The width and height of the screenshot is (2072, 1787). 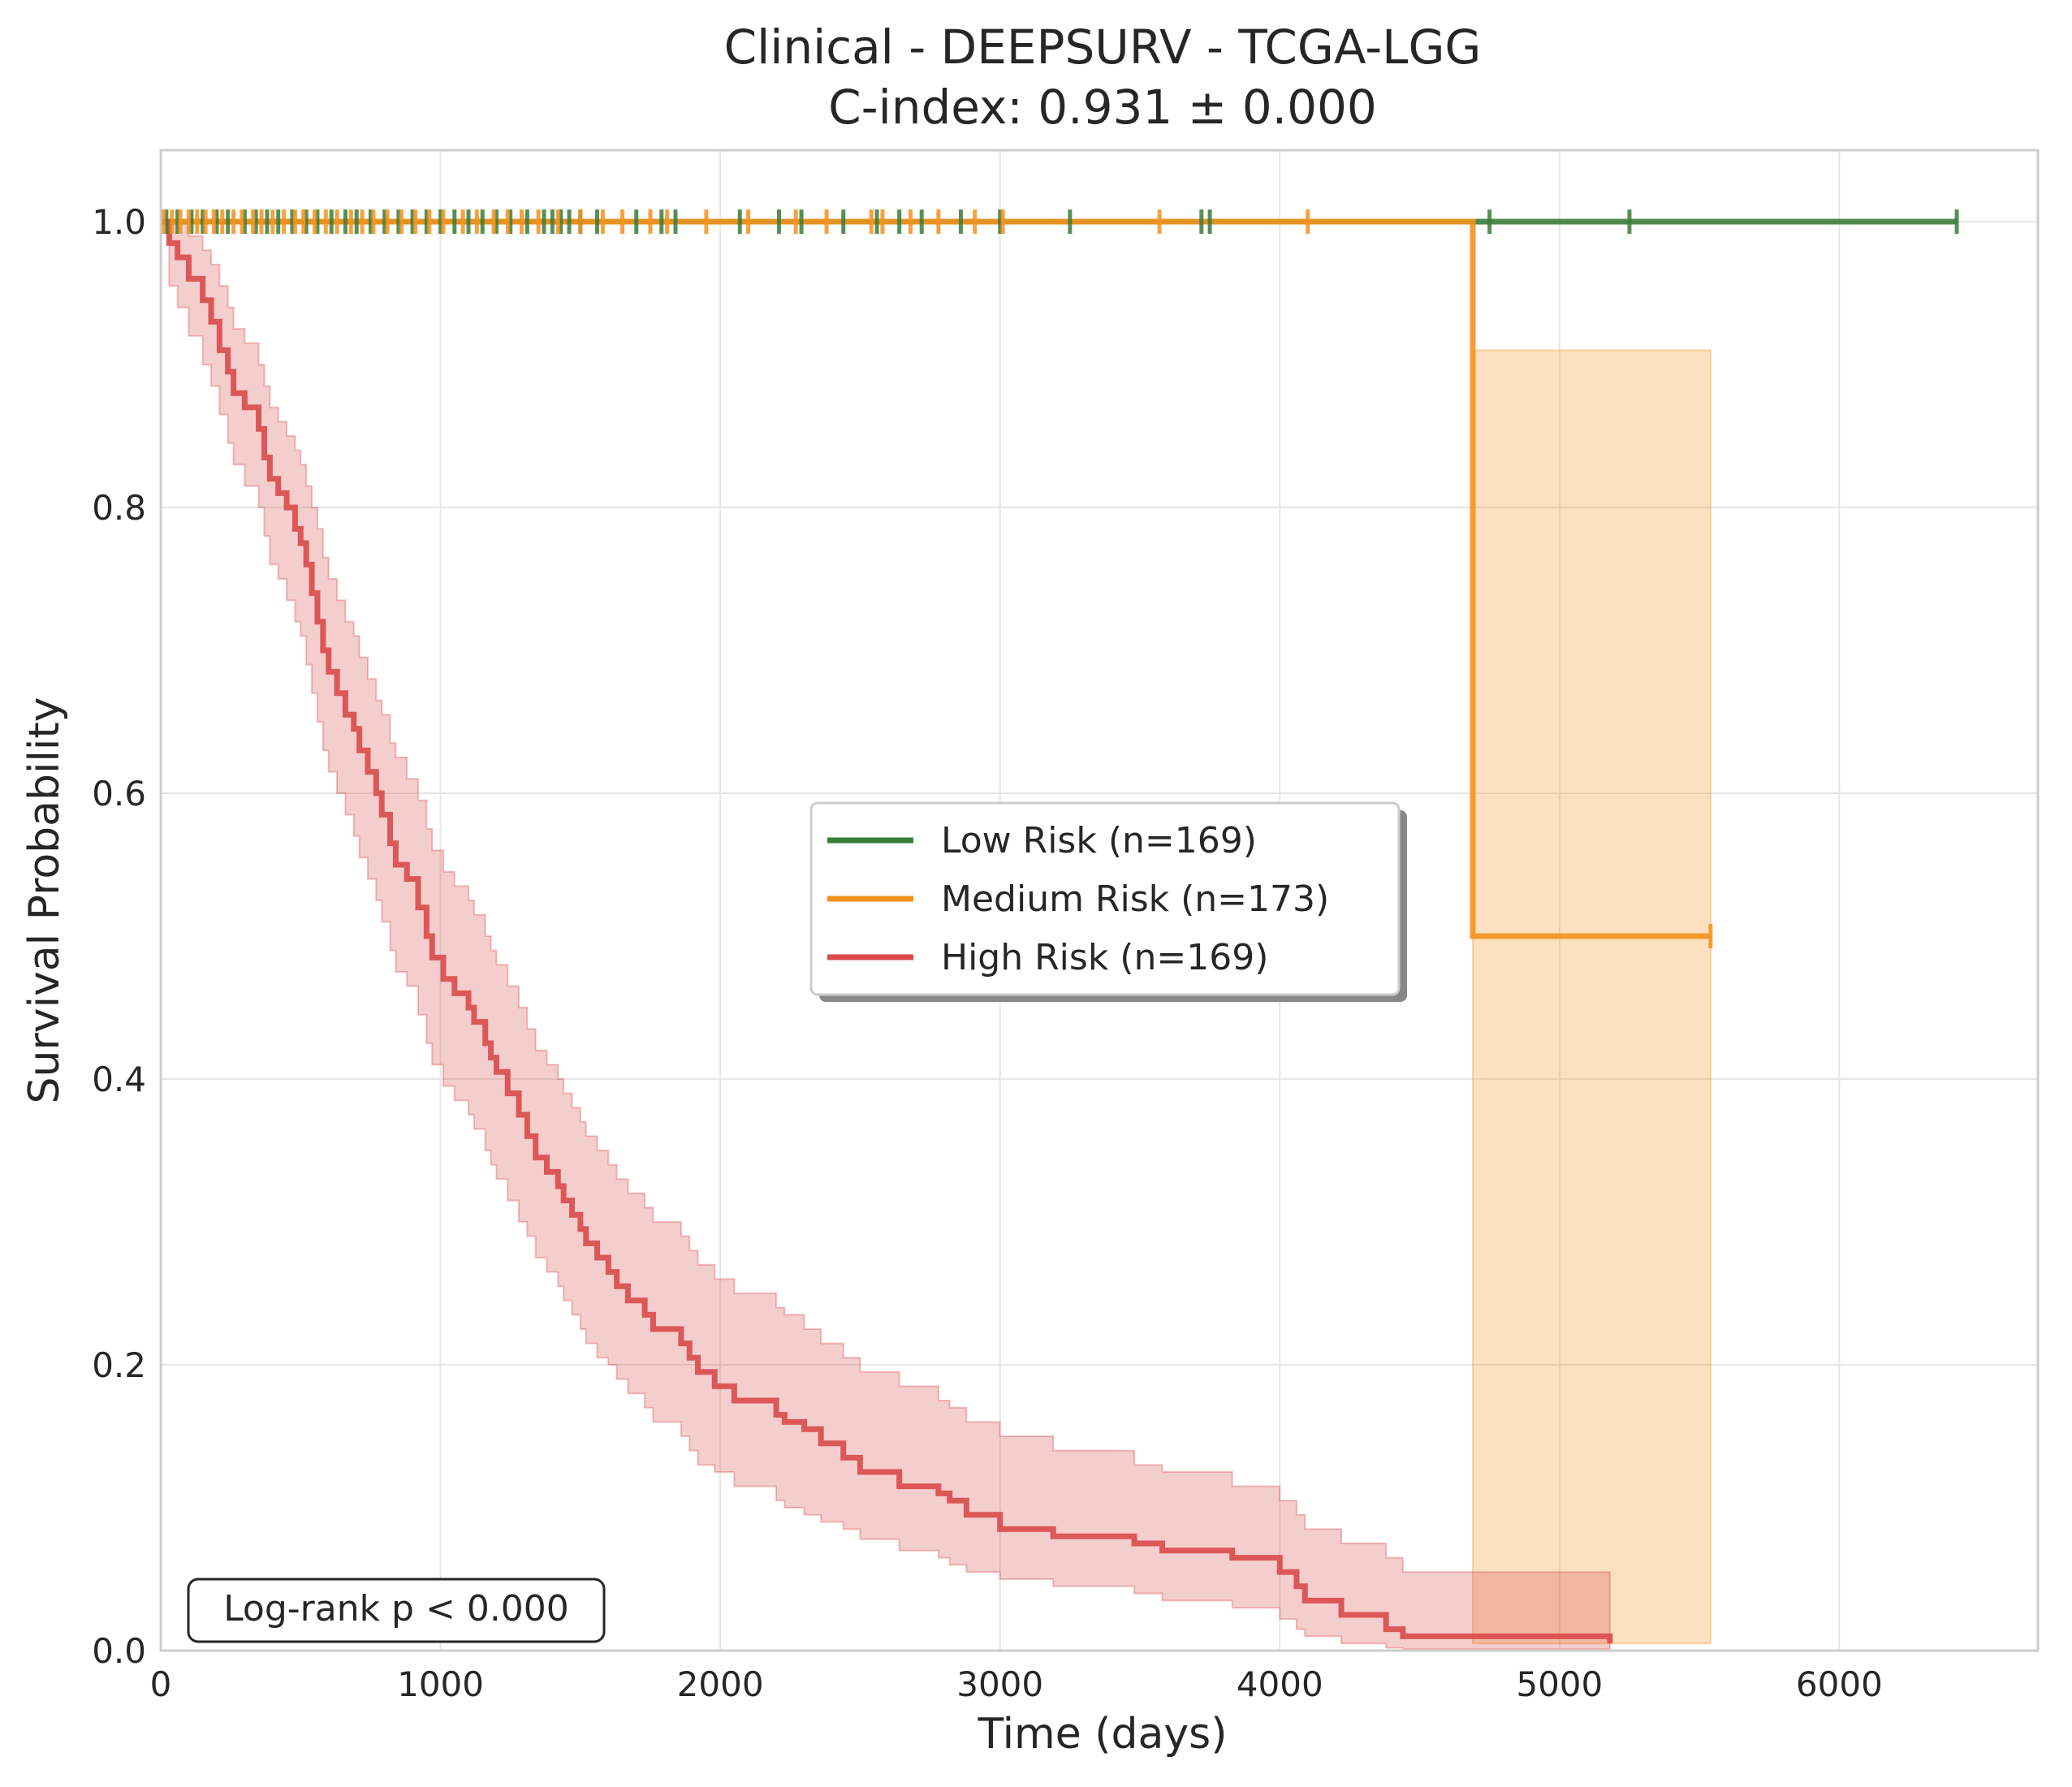 I want to click on annotation-text: Log-rank p < 0.000, so click(x=396, y=1608).